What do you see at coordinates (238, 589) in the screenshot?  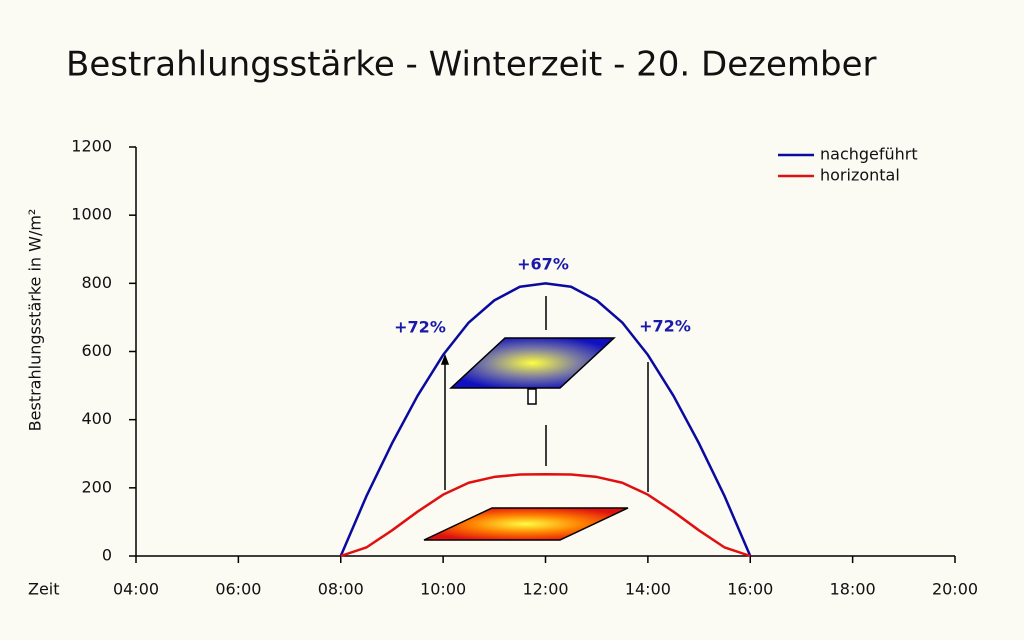 I see `x-tick-label: 06:00` at bounding box center [238, 589].